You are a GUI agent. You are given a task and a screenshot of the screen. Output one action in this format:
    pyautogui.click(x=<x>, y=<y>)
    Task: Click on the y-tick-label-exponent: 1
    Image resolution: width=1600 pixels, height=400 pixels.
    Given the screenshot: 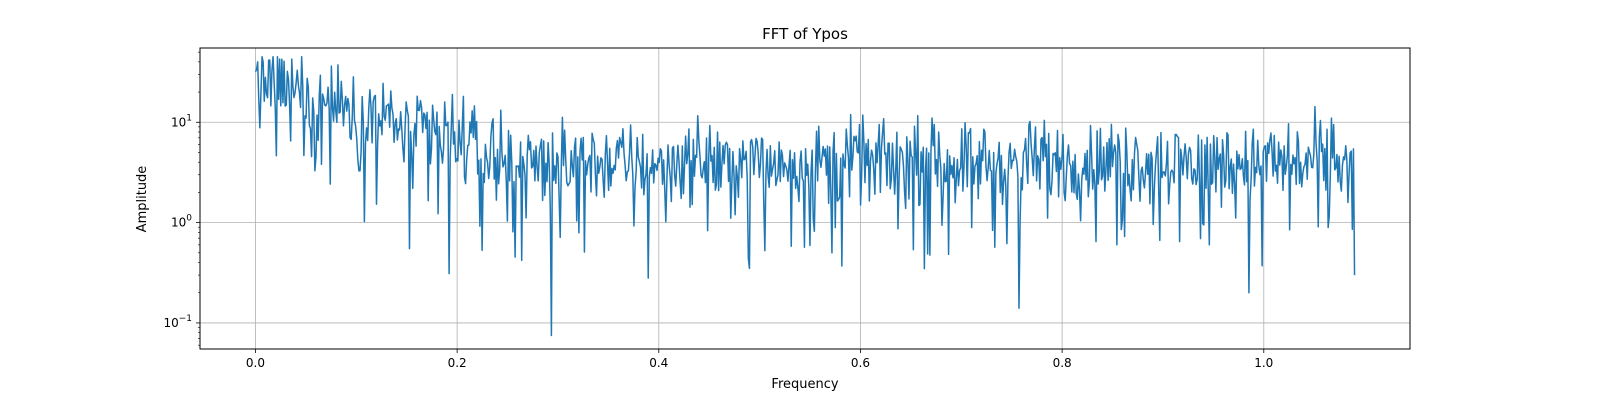 What is the action you would take?
    pyautogui.click(x=189, y=118)
    